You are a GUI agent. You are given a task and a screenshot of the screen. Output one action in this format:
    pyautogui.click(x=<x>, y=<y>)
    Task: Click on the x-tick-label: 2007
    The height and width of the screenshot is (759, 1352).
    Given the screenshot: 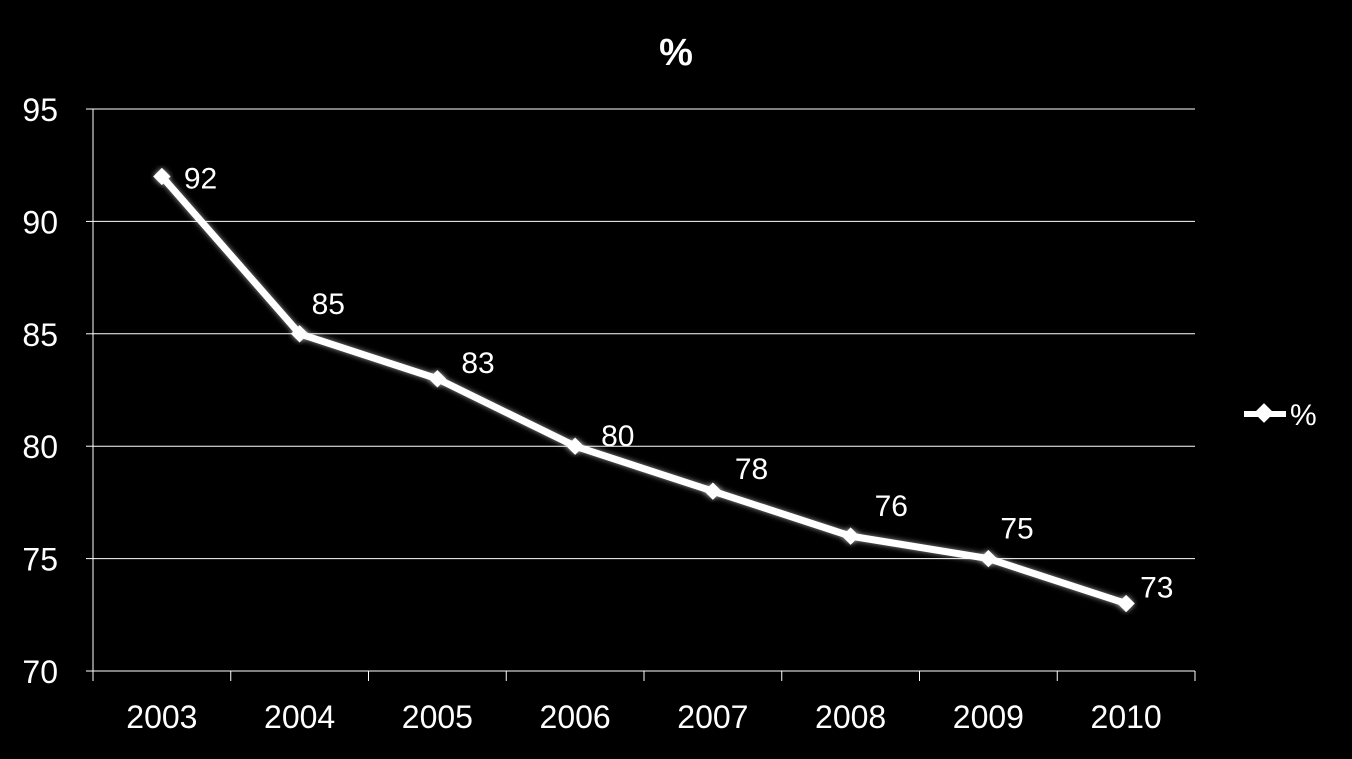 What is the action you would take?
    pyautogui.click(x=712, y=717)
    